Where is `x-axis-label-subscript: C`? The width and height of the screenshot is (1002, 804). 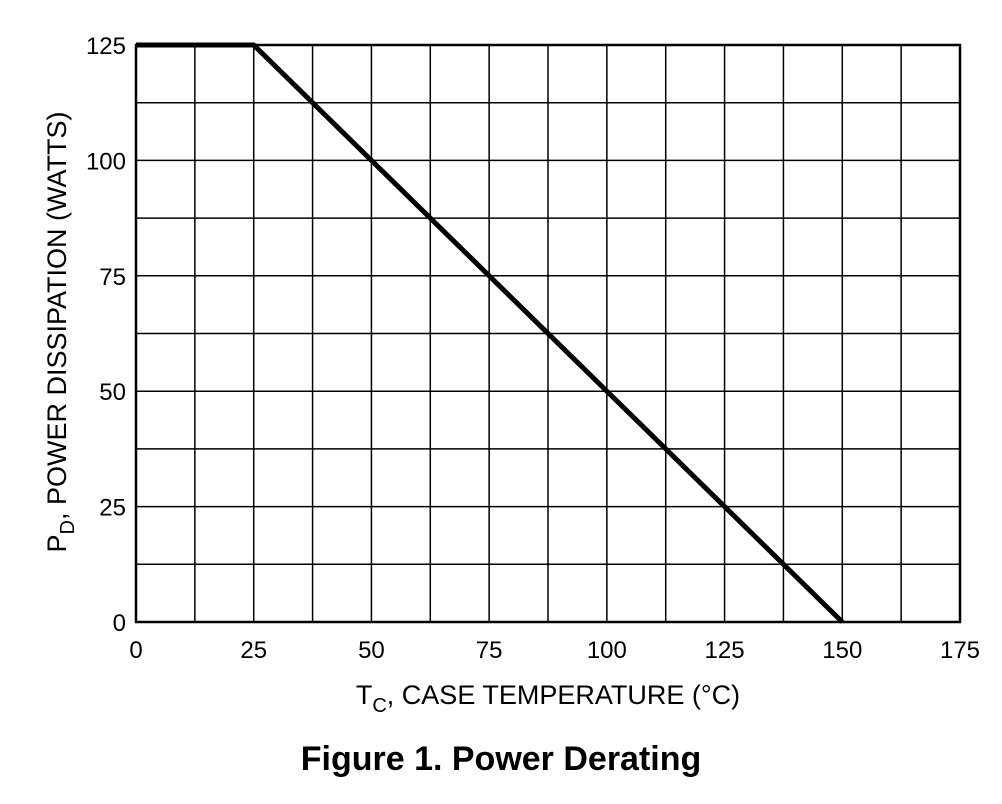
x-axis-label-subscript: C is located at coordinates (379, 706).